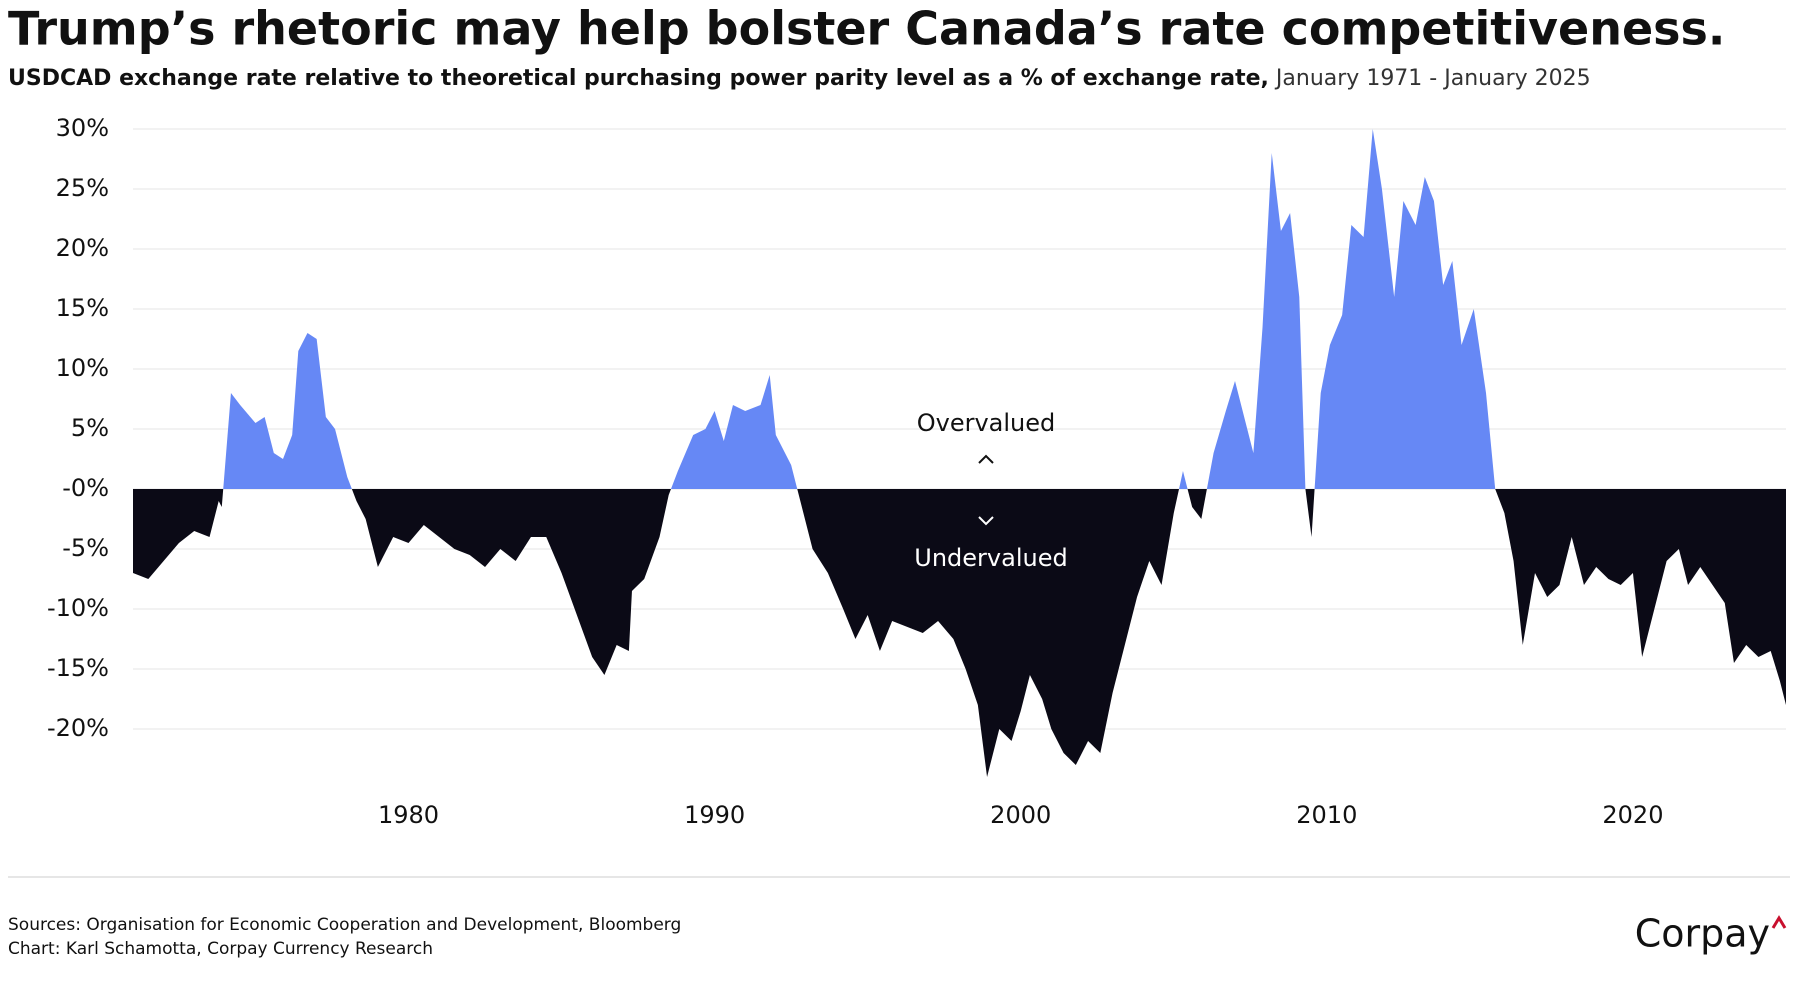  Describe the element at coordinates (408, 815) in the screenshot. I see `x-tick-label: 1980` at that location.